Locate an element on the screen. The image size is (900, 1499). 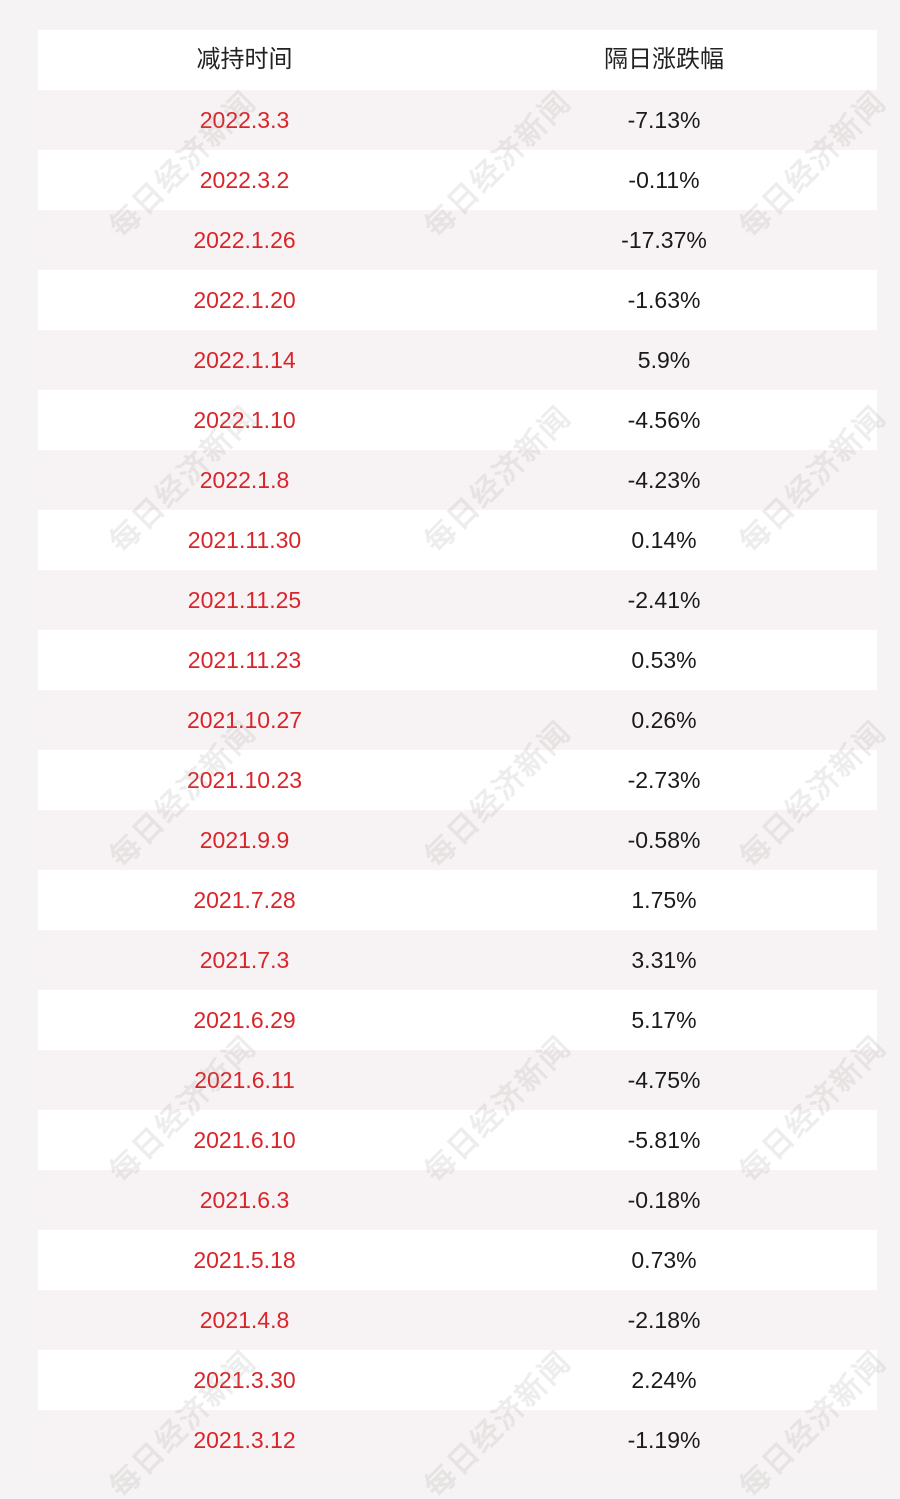
reduction-date: 2021.7.3 is located at coordinates (244, 960).